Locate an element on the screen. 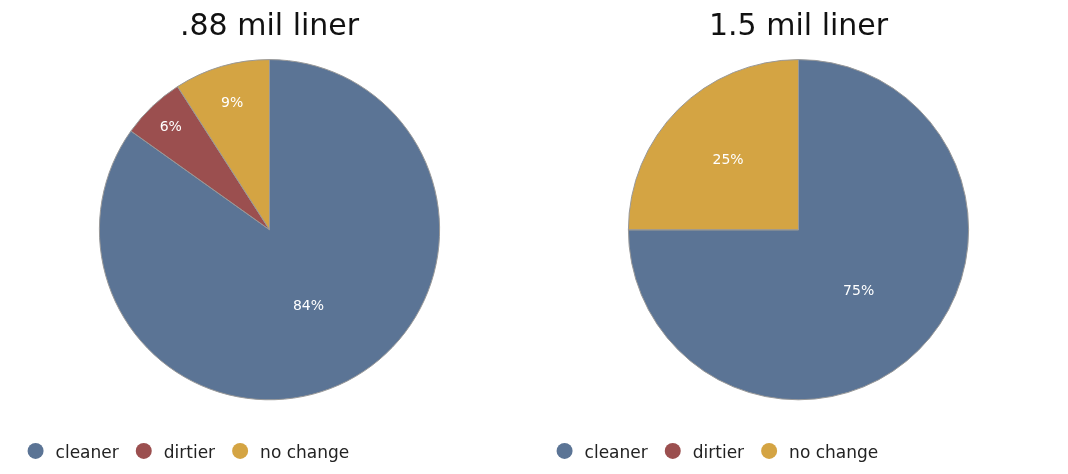  chart-title: 1.5 mil liner is located at coordinates (799, 24).